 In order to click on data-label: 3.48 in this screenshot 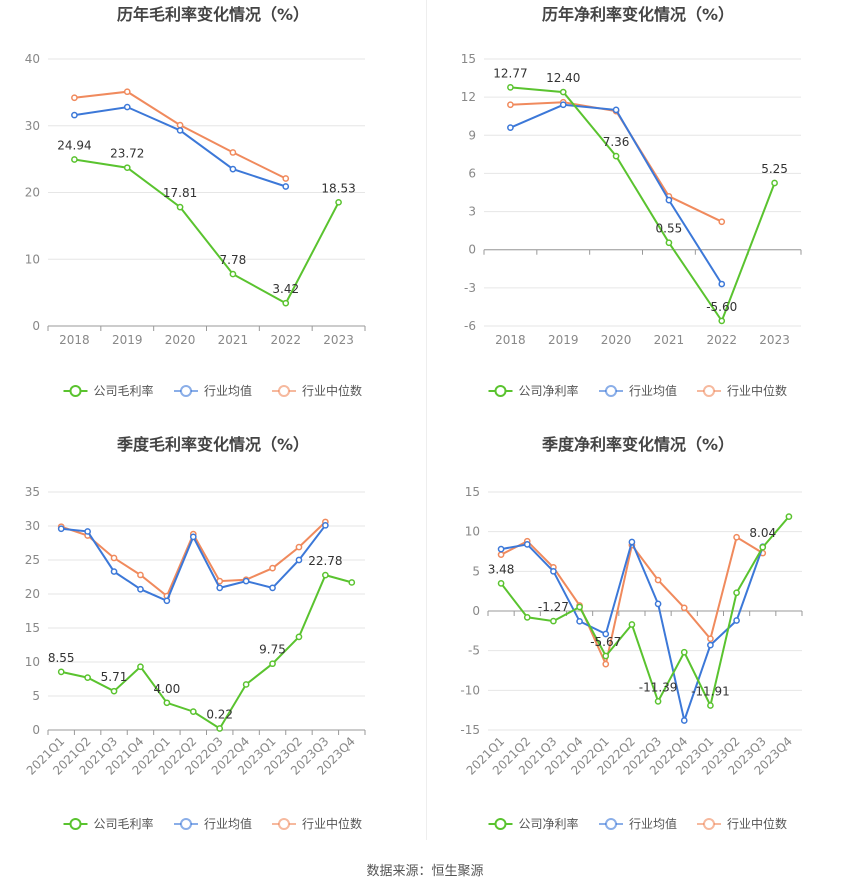, I will do `click(501, 569)`.